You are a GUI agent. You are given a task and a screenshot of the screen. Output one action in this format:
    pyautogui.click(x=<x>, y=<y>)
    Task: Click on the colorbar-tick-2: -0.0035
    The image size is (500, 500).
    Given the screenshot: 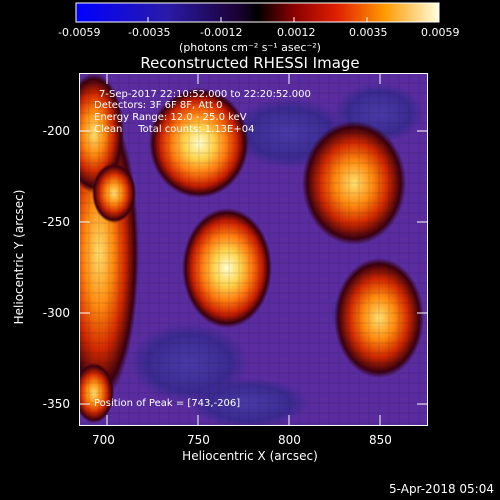 What is the action you would take?
    pyautogui.click(x=149, y=32)
    